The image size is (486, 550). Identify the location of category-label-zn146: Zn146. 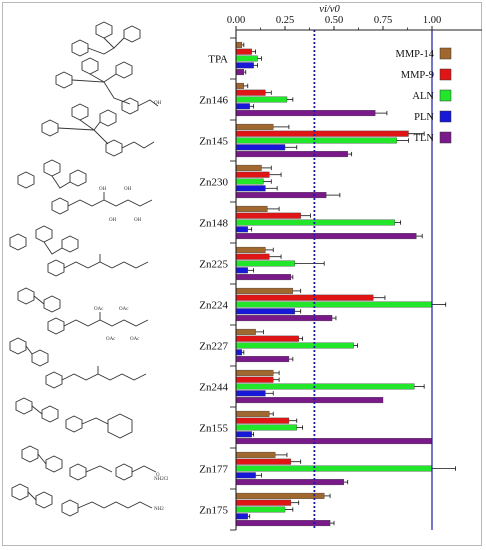
(213, 101).